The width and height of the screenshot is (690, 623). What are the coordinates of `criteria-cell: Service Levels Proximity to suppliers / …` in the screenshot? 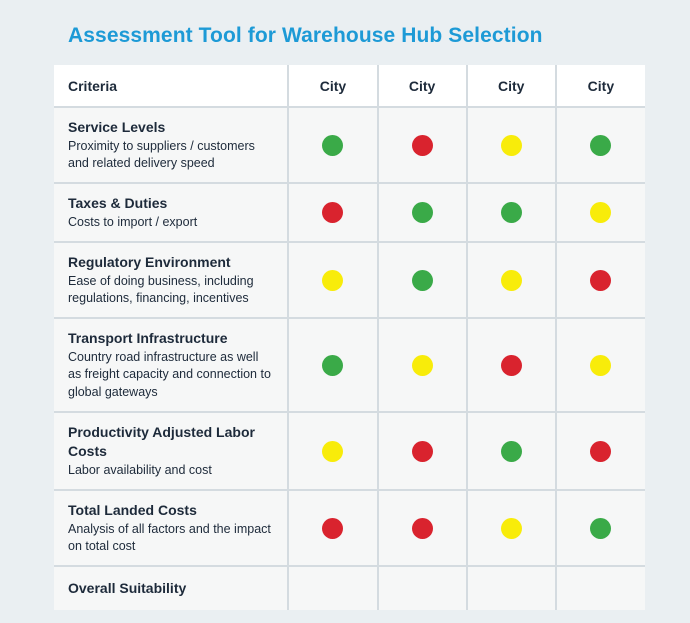 It's located at (171, 145).